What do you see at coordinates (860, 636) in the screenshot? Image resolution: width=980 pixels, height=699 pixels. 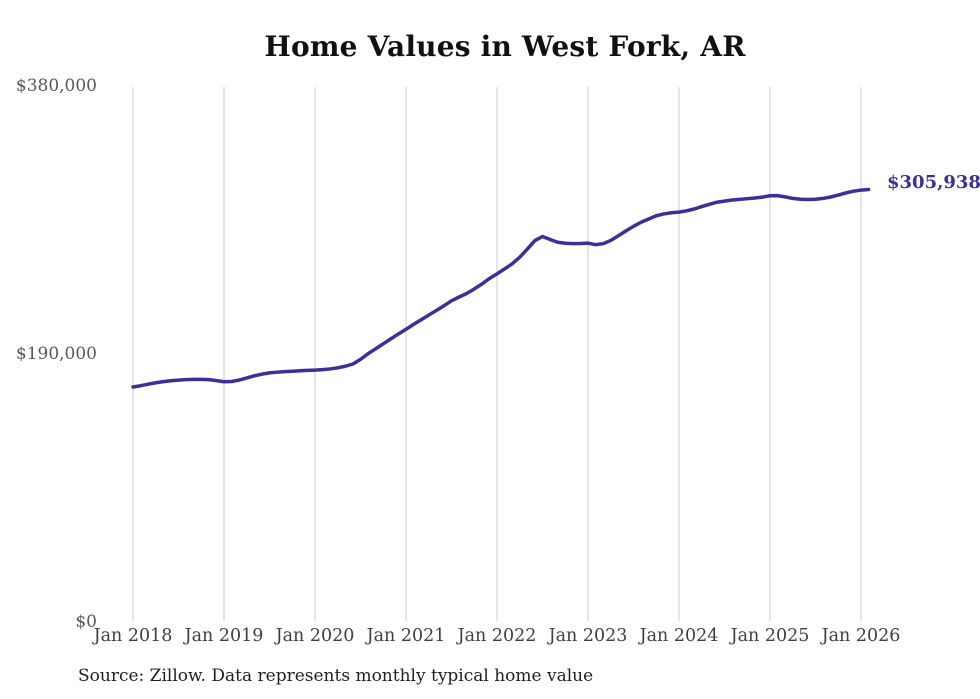 I see `x-tick-label: Jan 2026` at bounding box center [860, 636].